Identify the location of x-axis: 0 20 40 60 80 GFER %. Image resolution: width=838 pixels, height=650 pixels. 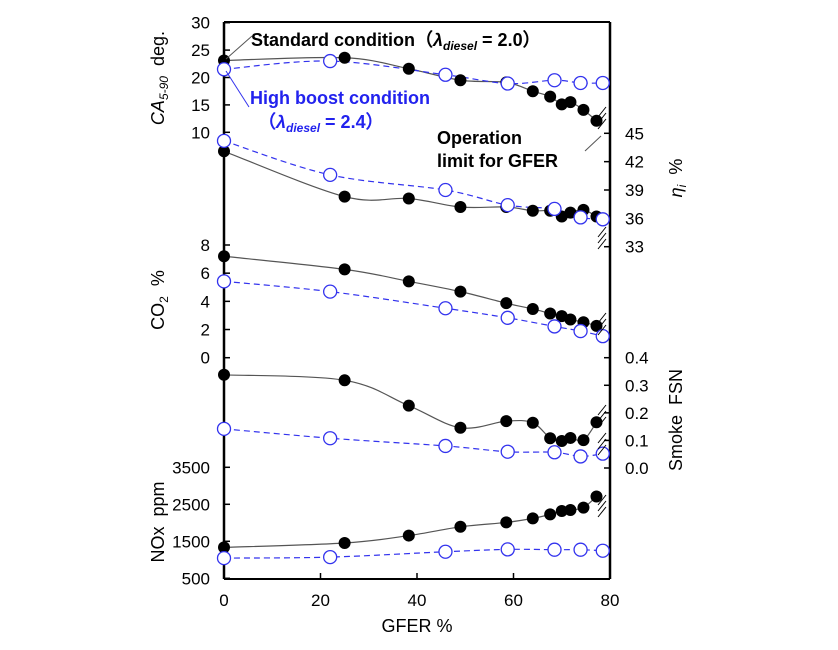
(419, 604).